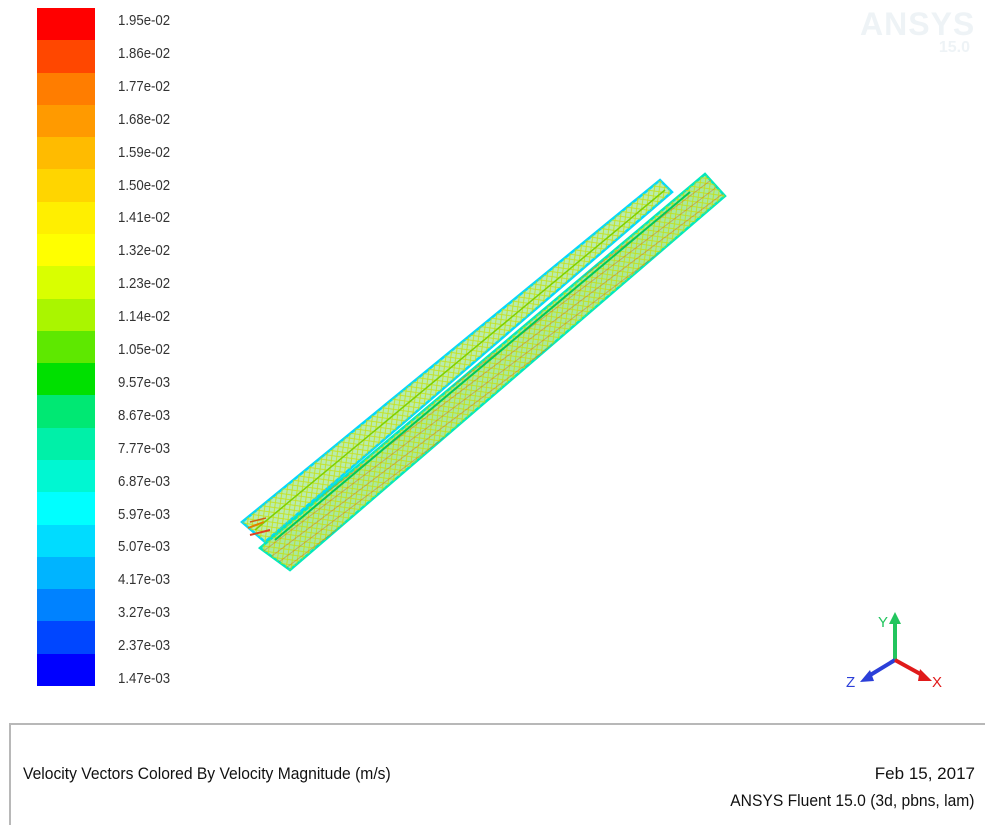  What do you see at coordinates (937, 682) in the screenshot?
I see `x-axis-label: X` at bounding box center [937, 682].